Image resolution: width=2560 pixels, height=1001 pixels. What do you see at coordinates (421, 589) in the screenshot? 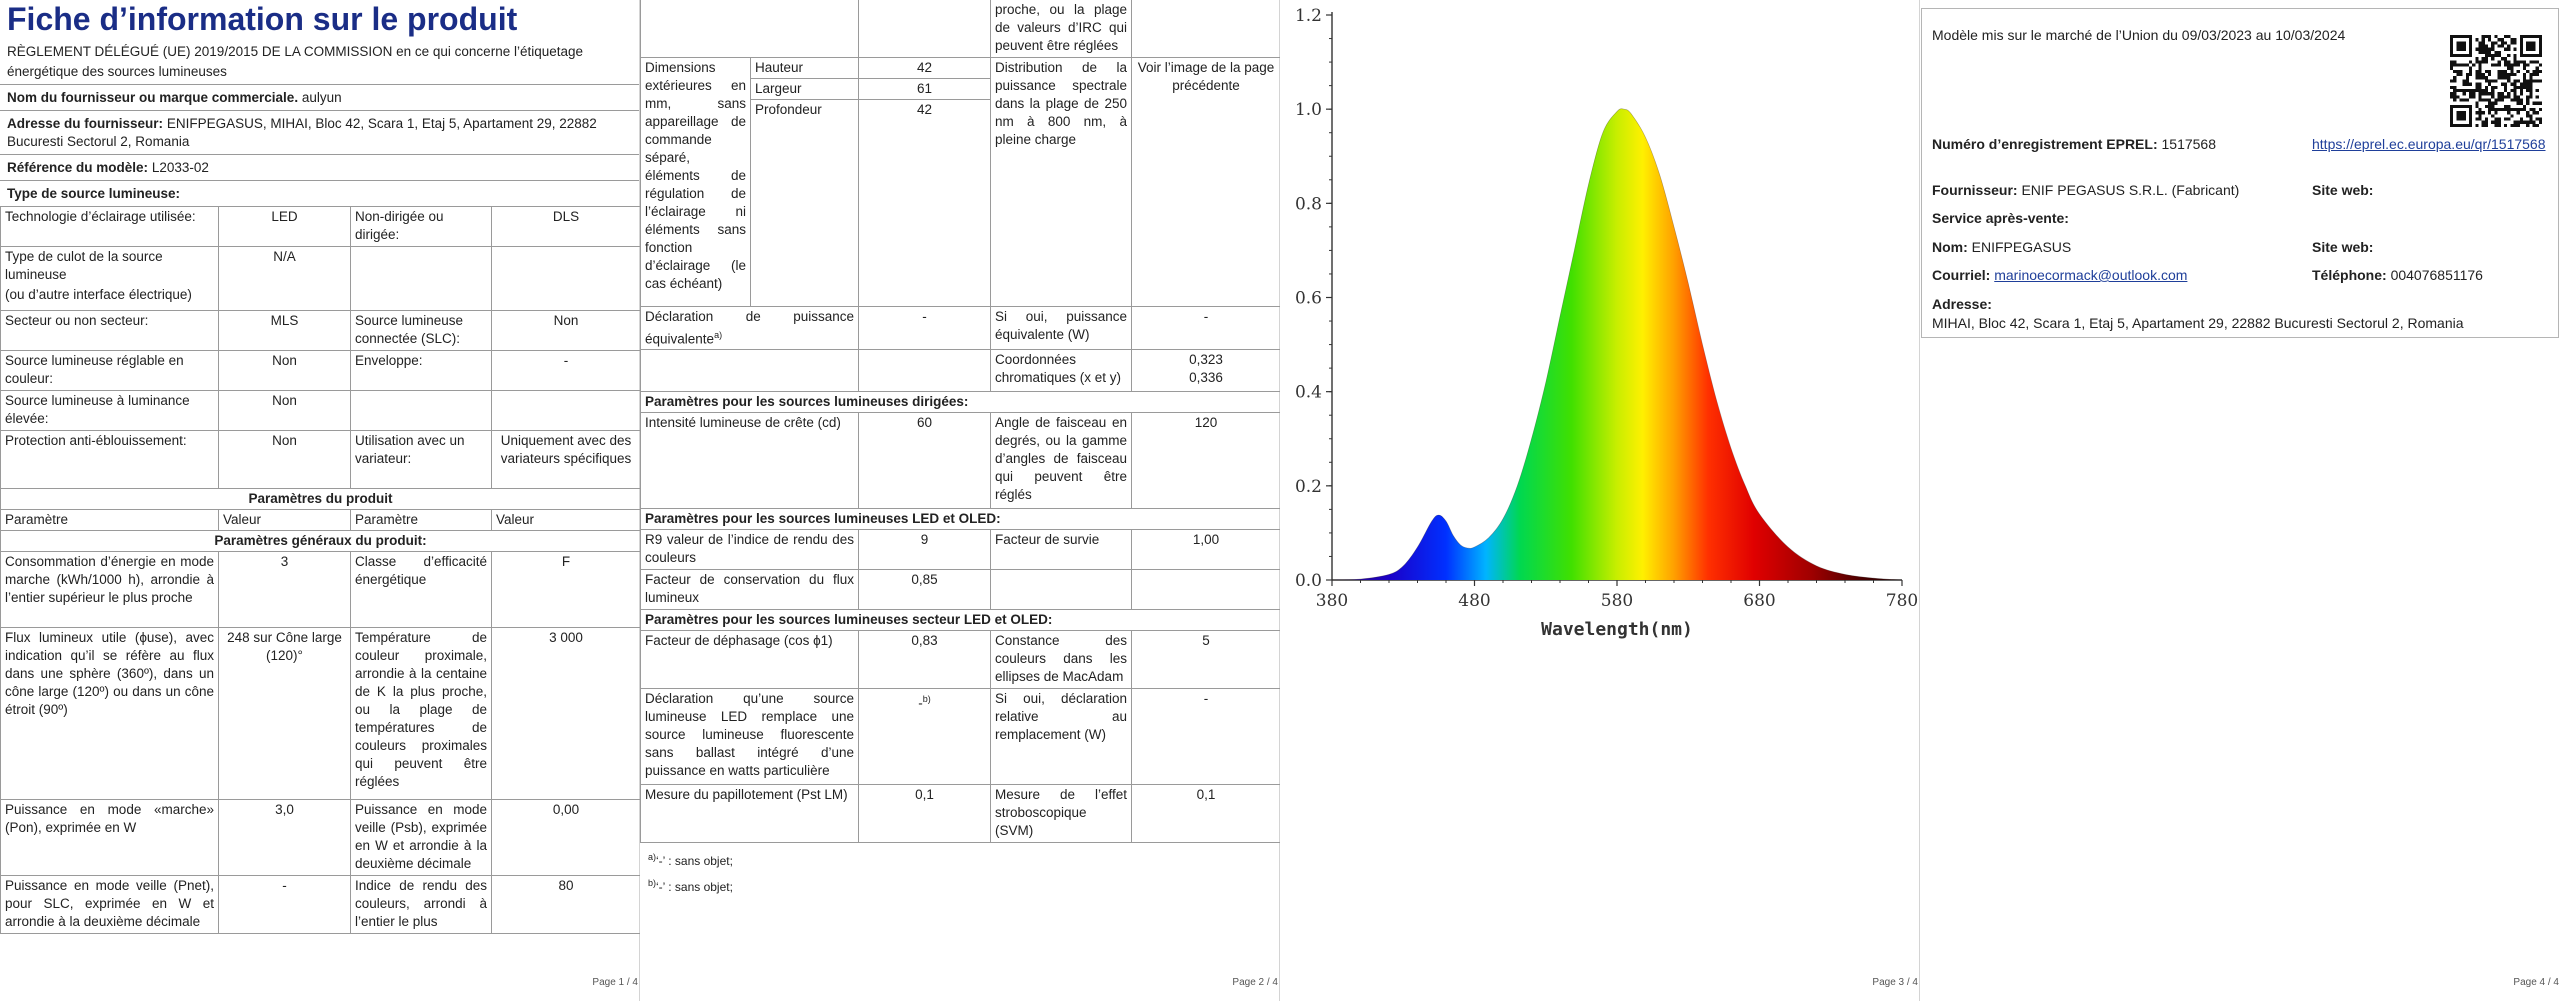
I see `cell-label: Classe d’efficacité énergétique` at bounding box center [421, 589].